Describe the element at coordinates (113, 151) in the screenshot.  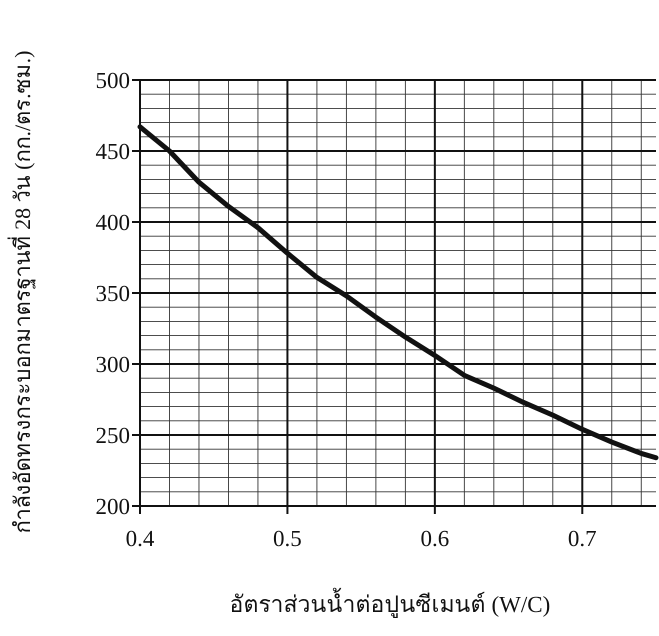
I see `y-tick-label: 450` at that location.